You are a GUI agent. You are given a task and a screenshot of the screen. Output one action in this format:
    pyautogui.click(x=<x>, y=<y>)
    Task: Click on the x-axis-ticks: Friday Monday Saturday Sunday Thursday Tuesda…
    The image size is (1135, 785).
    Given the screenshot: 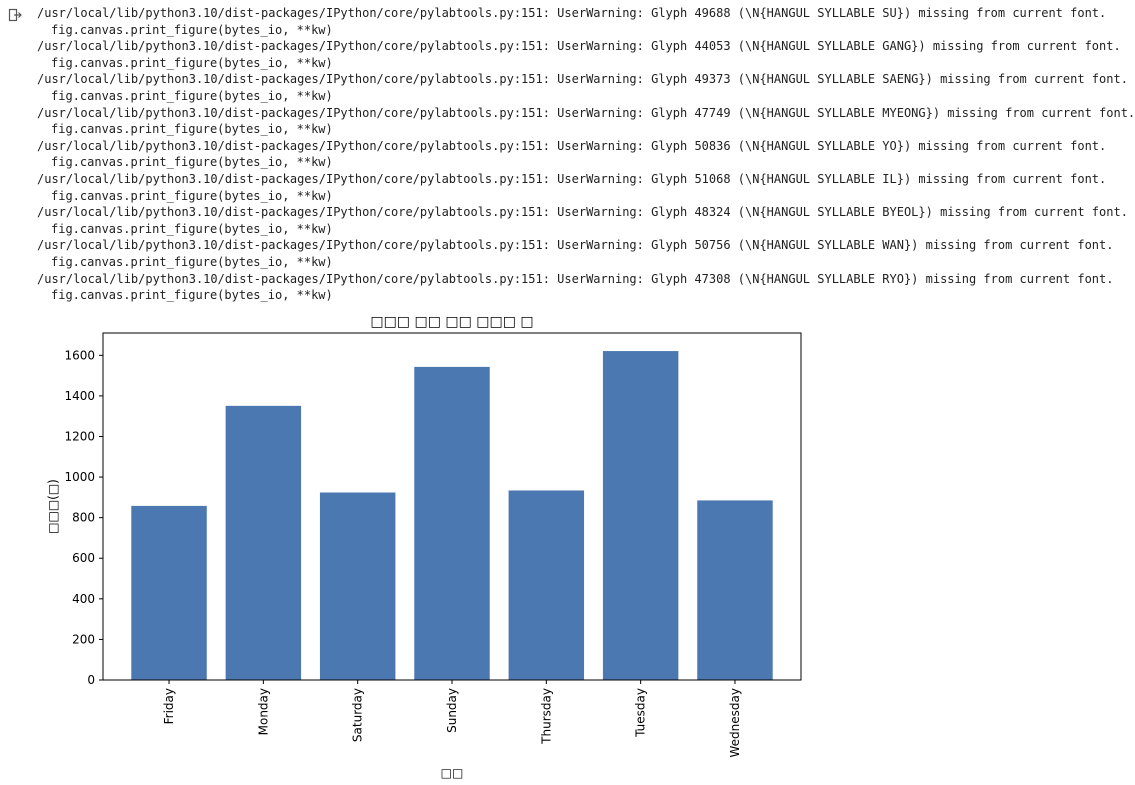 What is the action you would take?
    pyautogui.click(x=452, y=718)
    